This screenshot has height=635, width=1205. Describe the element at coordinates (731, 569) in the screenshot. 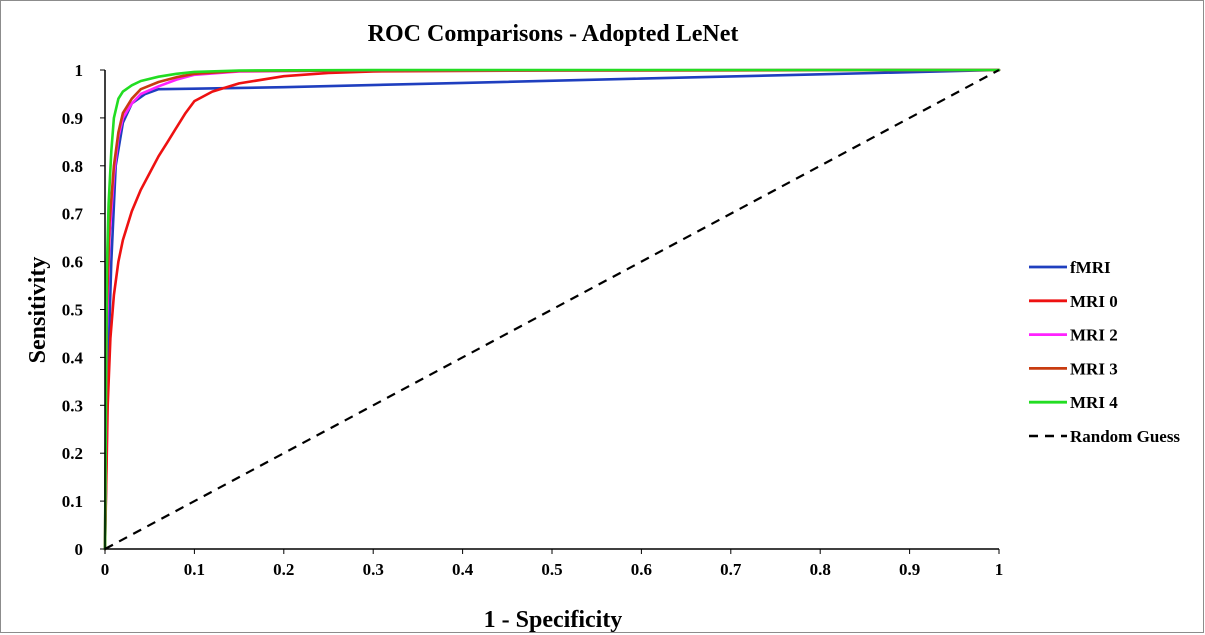

I see `x-tick-label: 0.7` at that location.